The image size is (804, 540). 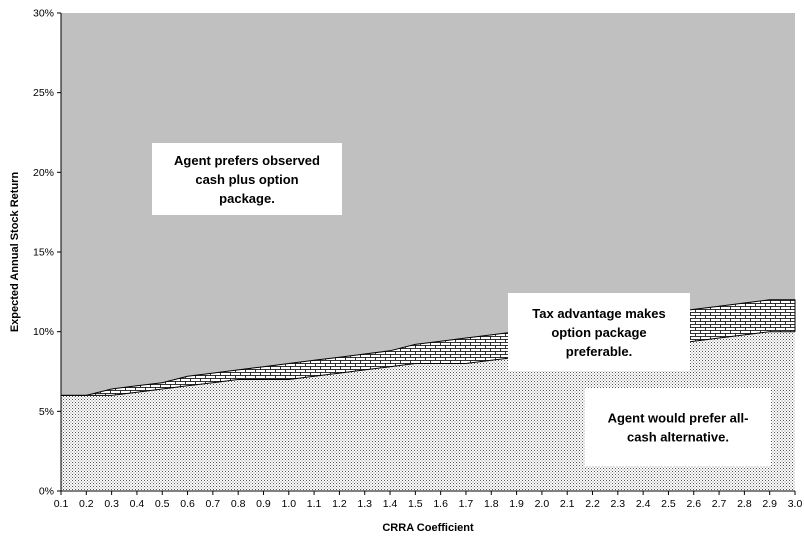 I want to click on y-axis: 0% 5% 10% 15% 20% 25% 30%, so click(x=47, y=253).